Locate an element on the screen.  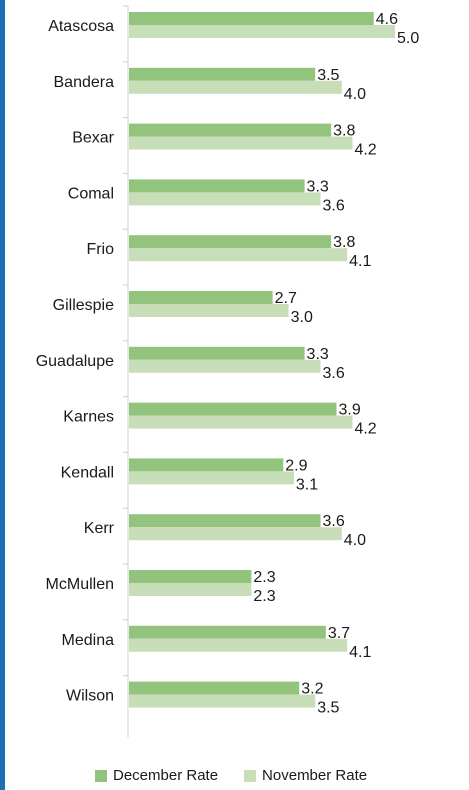
data-label-december: 2.7 is located at coordinates (286, 298).